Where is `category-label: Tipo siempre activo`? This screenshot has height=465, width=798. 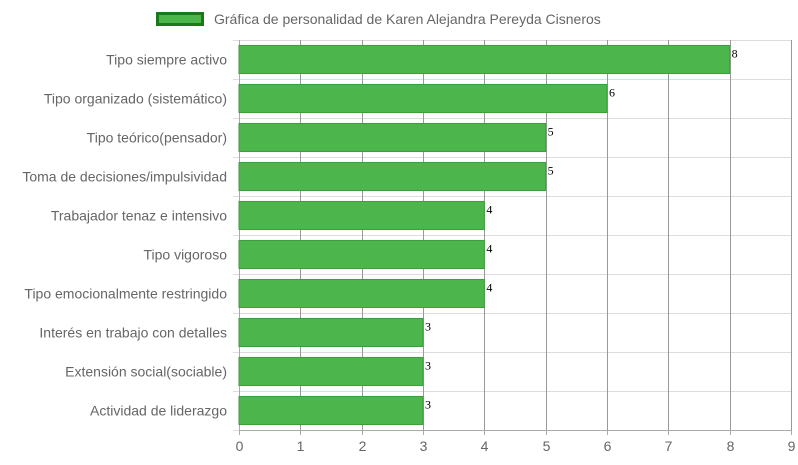
category-label: Tipo siempre activo is located at coordinates (166, 60).